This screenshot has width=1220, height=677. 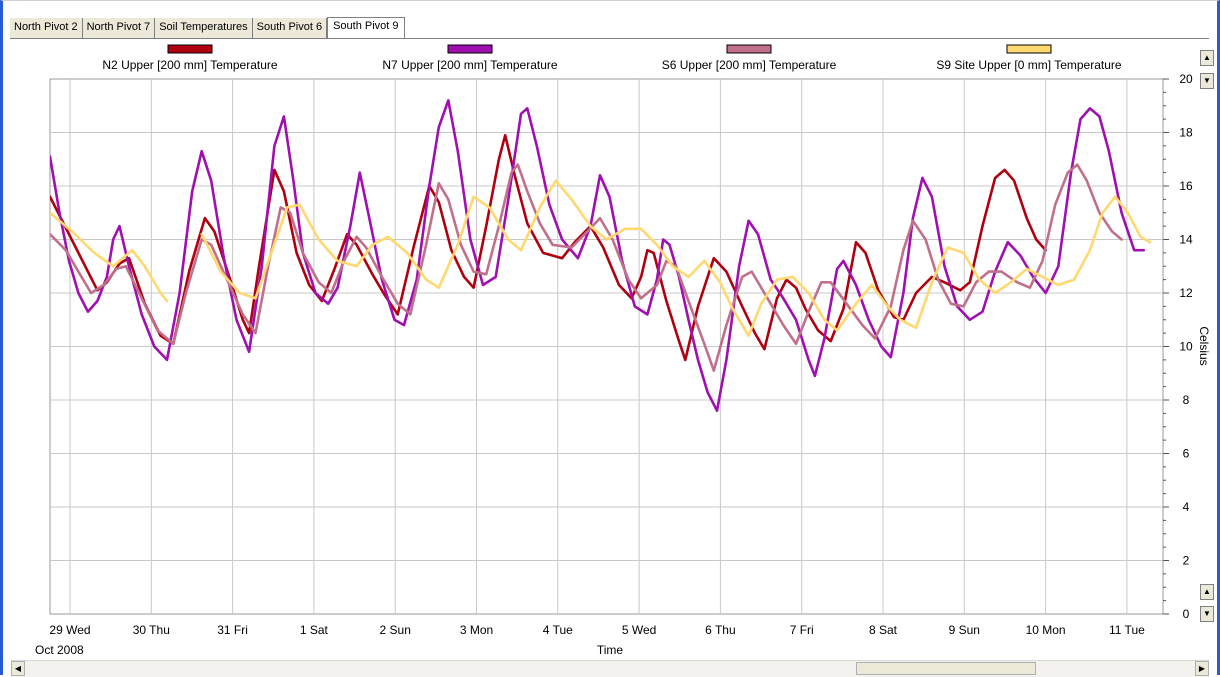 I want to click on tab-north-pivot-7: North Pivot 7, so click(x=119, y=28).